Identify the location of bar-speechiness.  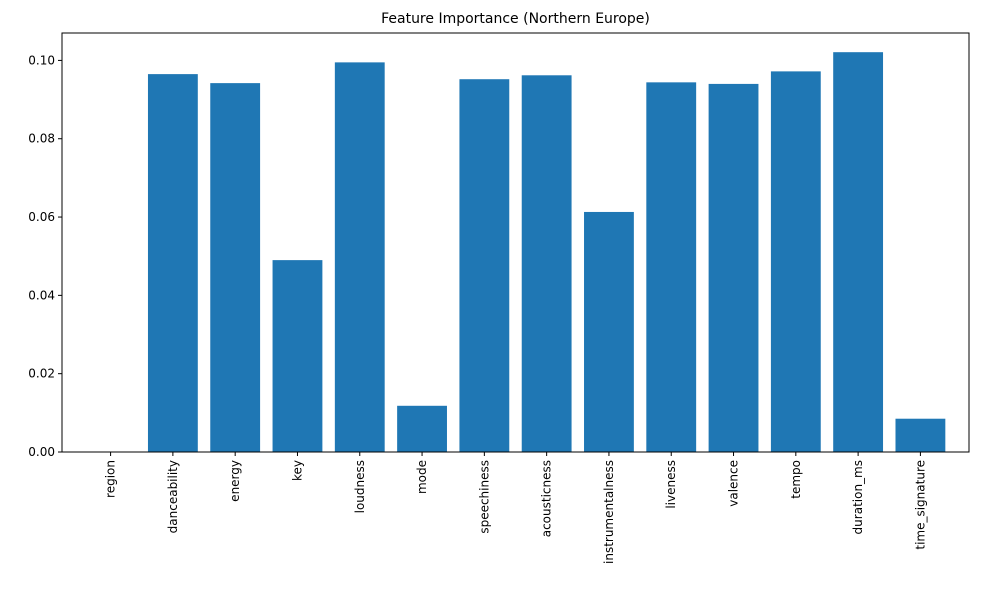
(484, 266).